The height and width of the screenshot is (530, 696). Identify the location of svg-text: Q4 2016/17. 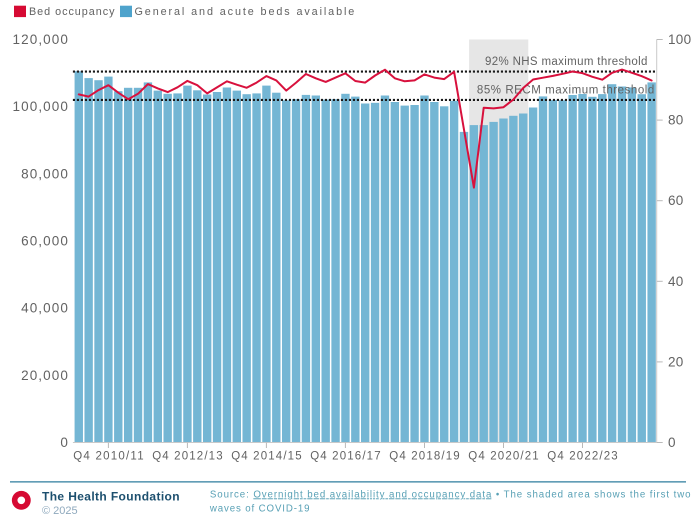
(345, 457).